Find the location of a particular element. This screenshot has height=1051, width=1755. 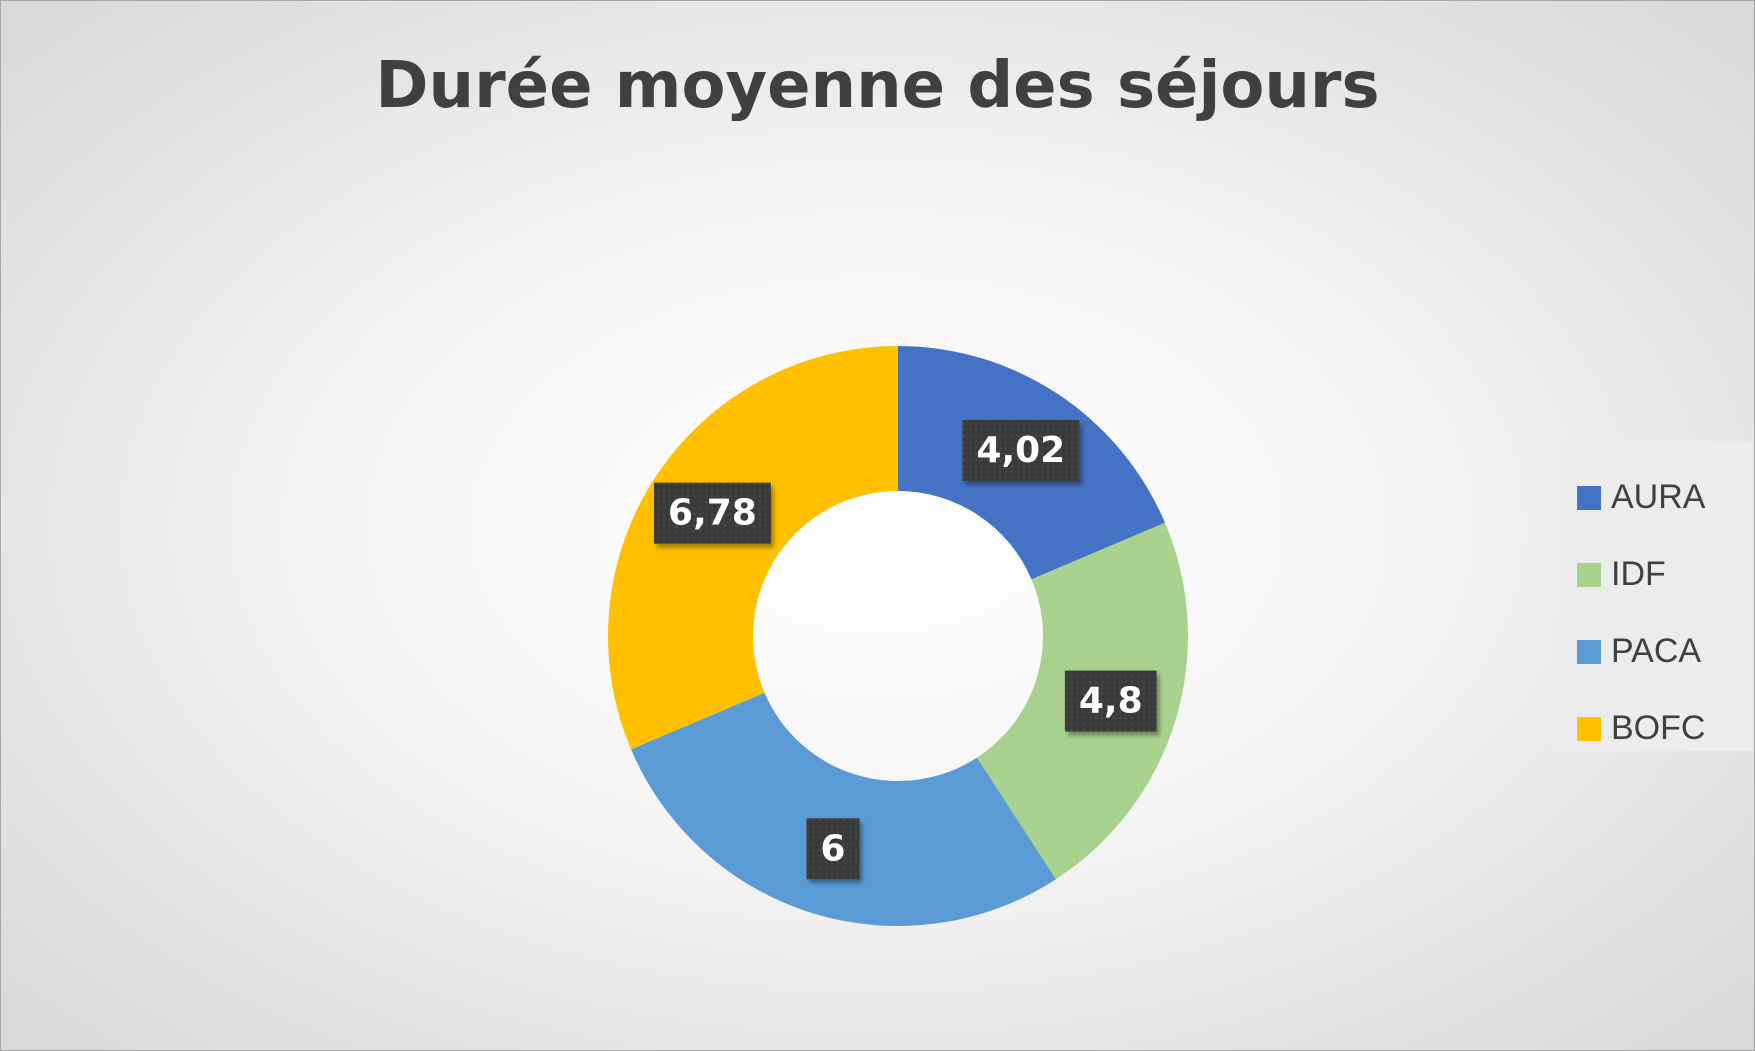

legend-label-paca: PACA is located at coordinates (1656, 651).